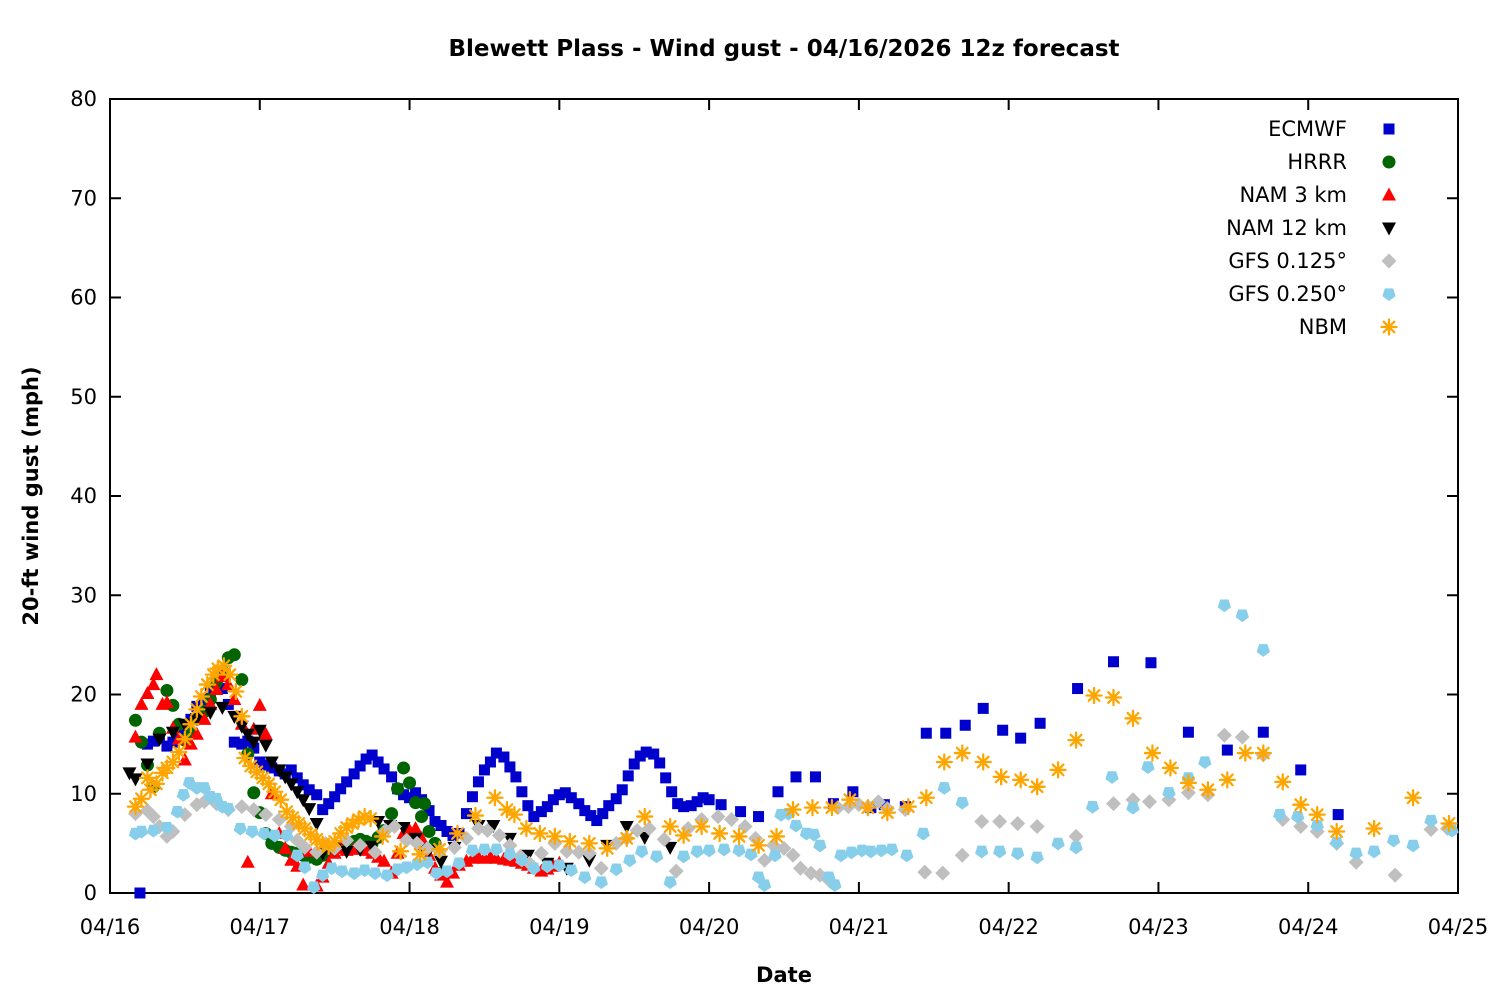 Image resolution: width=1500 pixels, height=1000 pixels. What do you see at coordinates (1458, 927) in the screenshot?
I see `x-tick-label: 04/25` at bounding box center [1458, 927].